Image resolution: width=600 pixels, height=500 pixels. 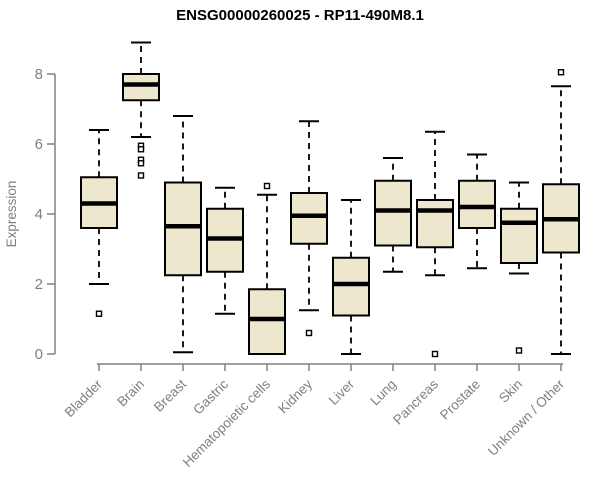 What do you see at coordinates (210, 396) in the screenshot?
I see `x-tick-label-gastric: Gastric` at bounding box center [210, 396].